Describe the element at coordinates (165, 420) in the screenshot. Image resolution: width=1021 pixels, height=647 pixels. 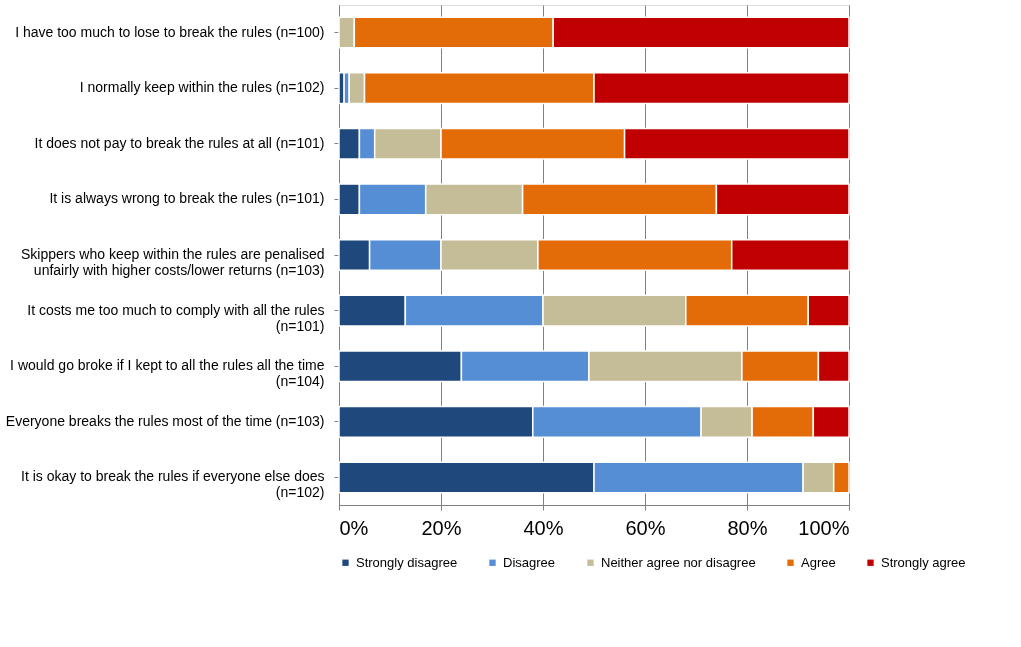
I see `y-tick-label: Everyone breaks the rules most of the time (n=103)` at that location.